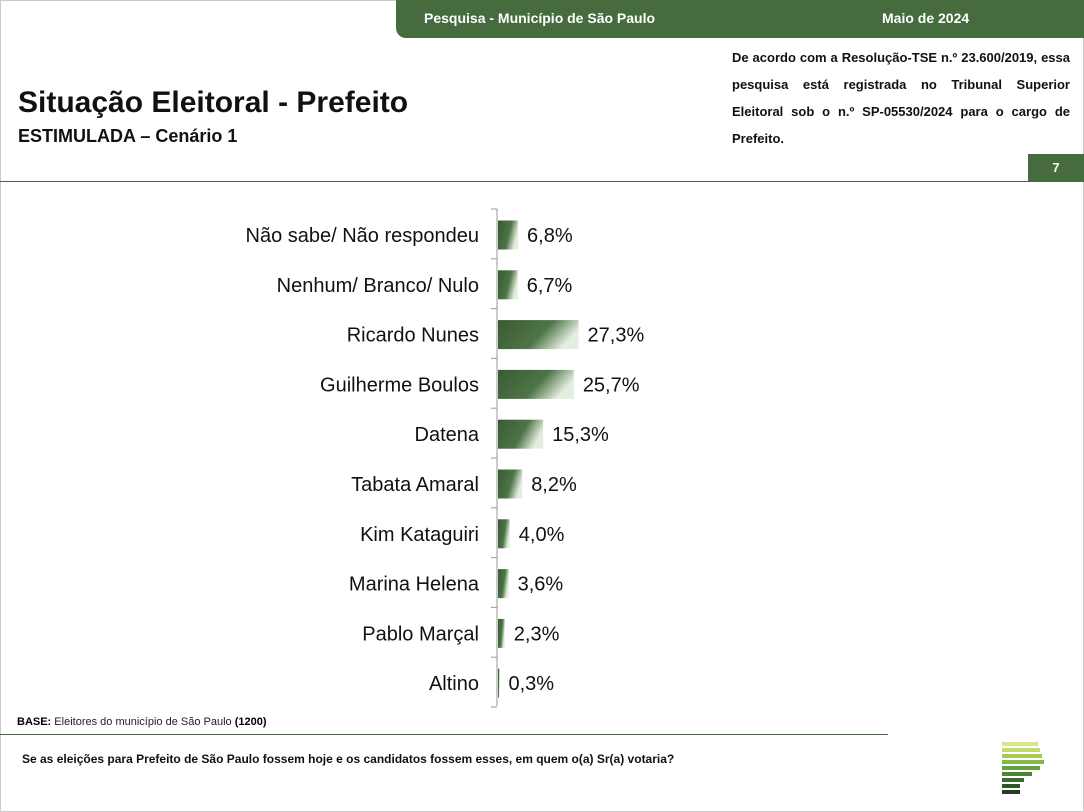 The image size is (1084, 812). What do you see at coordinates (128, 136) in the screenshot?
I see `page-subtitle: ESTIMULADA – Cenário 1` at bounding box center [128, 136].